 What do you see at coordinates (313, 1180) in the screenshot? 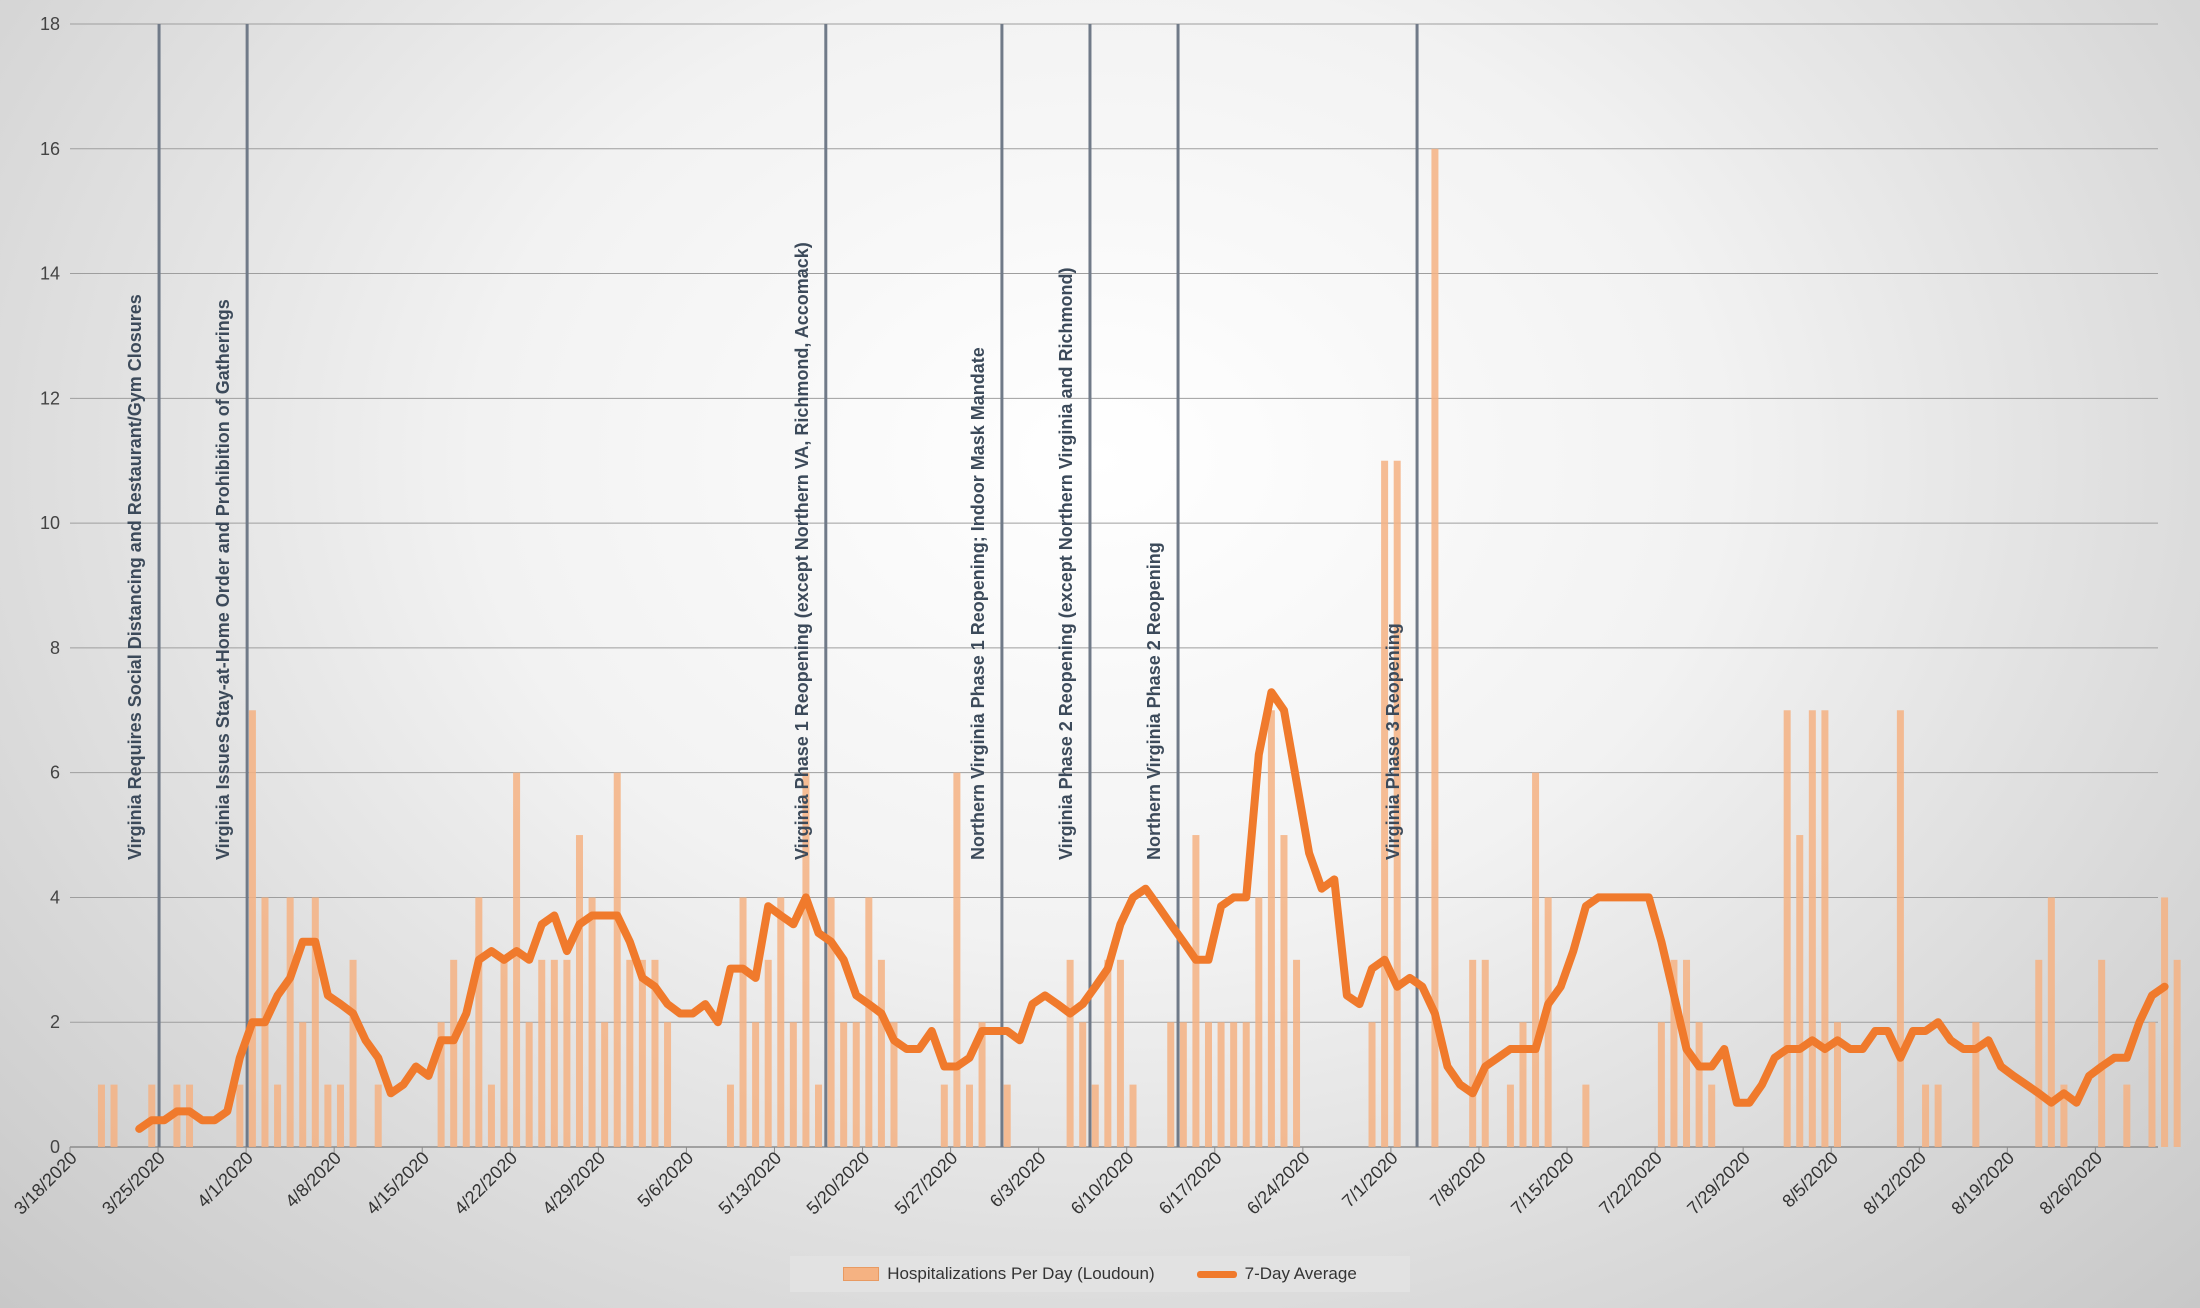
I see `x-tick-label: 4/8/2020` at bounding box center [313, 1180].